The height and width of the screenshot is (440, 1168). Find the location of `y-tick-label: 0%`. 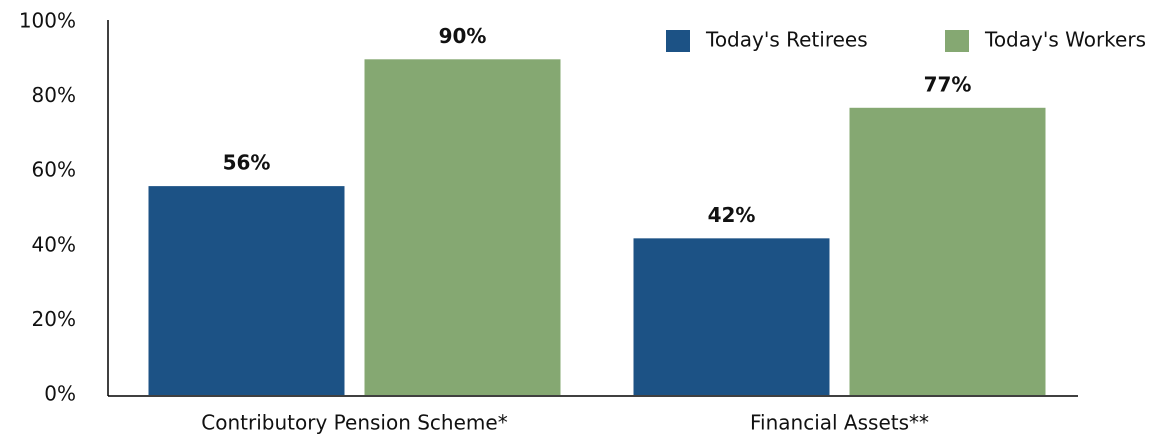

y-tick-label: 0% is located at coordinates (60, 394).